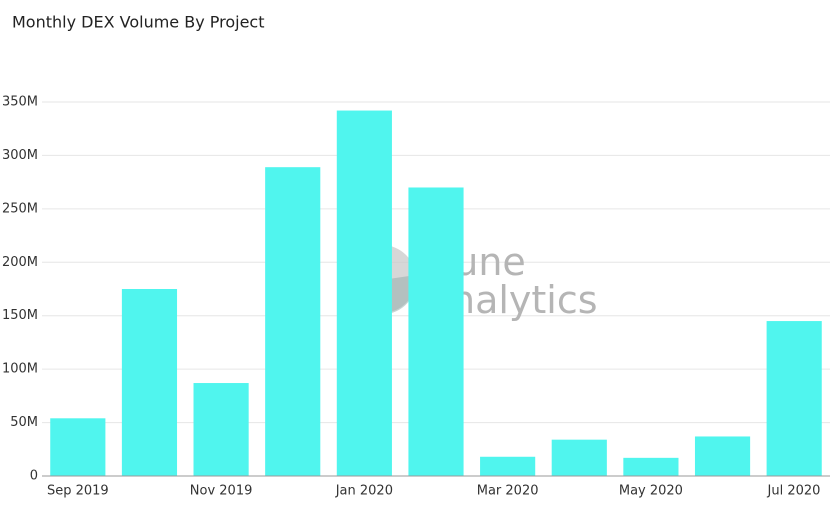 The height and width of the screenshot is (508, 830). I want to click on y-tick-label: 200M, so click(20, 262).